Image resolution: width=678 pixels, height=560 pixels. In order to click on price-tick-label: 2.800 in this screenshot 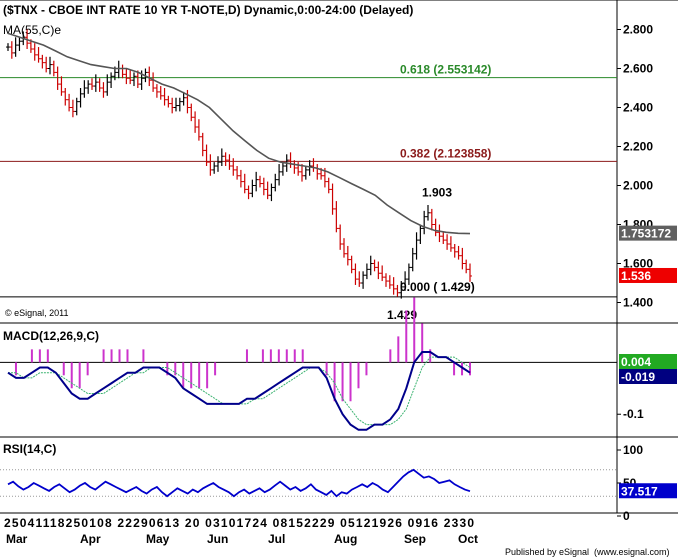, I will do `click(638, 30)`.